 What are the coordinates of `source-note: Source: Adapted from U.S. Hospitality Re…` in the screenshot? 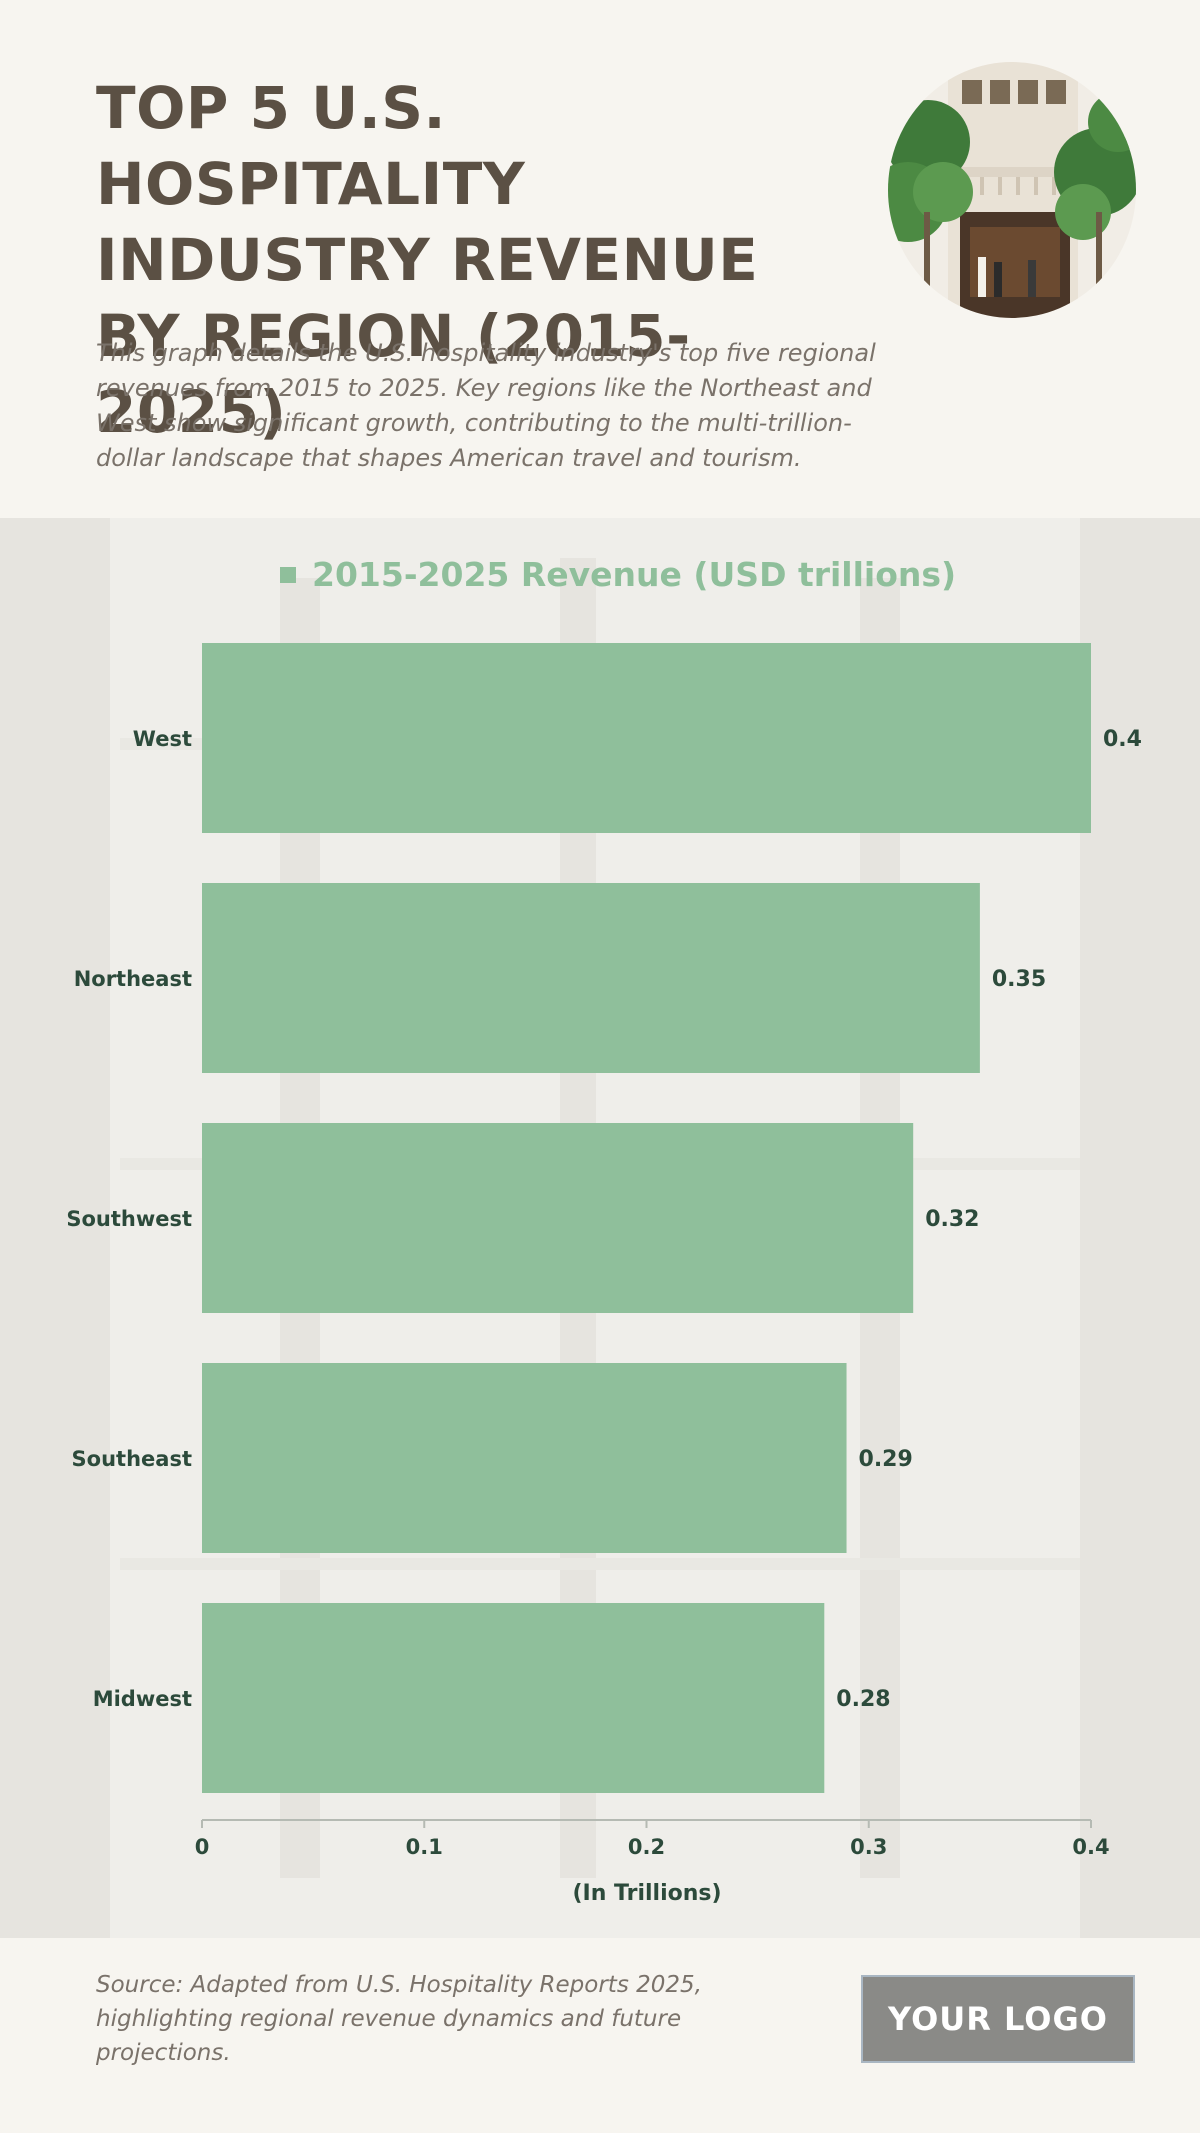 It's located at (399, 2019).